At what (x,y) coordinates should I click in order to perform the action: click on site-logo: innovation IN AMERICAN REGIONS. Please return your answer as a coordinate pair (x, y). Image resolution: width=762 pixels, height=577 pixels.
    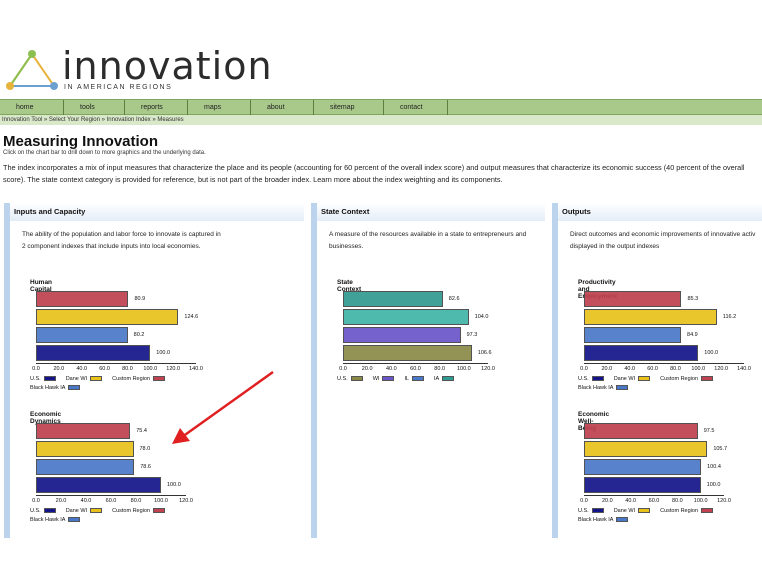
    Looking at the image, I should click on (138, 69).